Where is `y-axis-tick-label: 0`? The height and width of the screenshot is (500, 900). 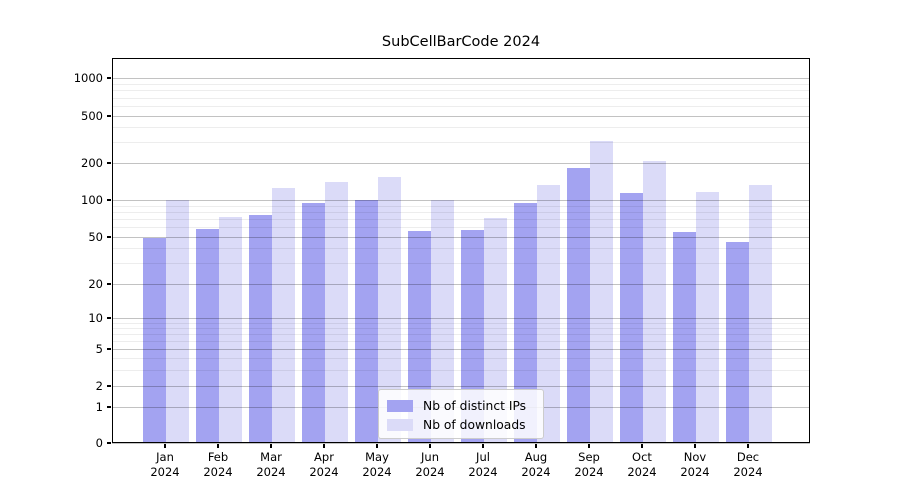
y-axis-tick-label: 0 is located at coordinates (99, 443).